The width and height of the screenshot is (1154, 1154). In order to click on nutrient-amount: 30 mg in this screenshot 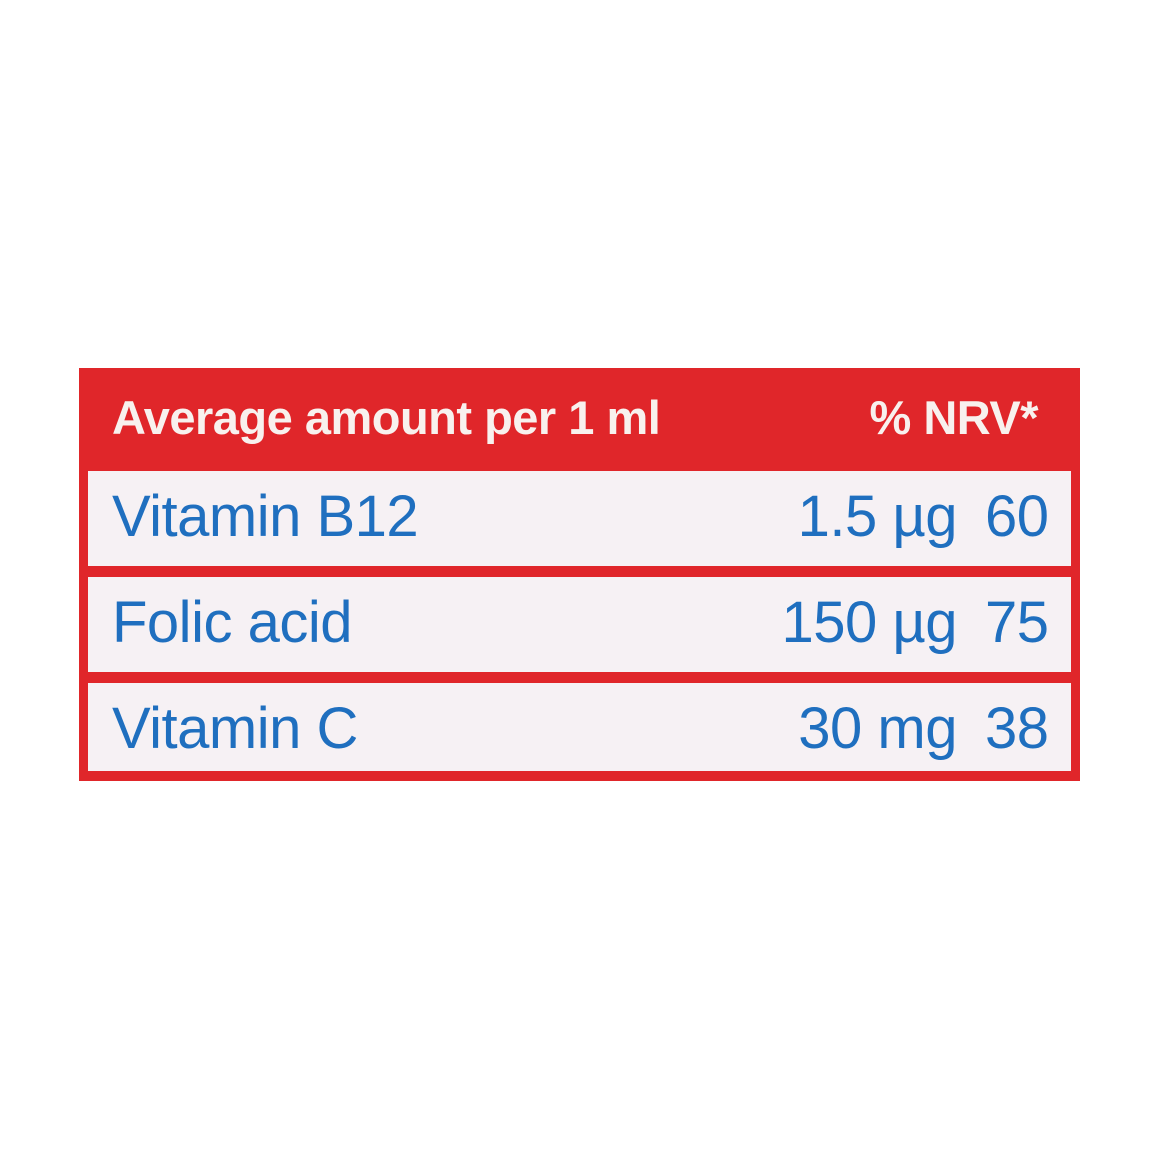, I will do `click(877, 728)`.